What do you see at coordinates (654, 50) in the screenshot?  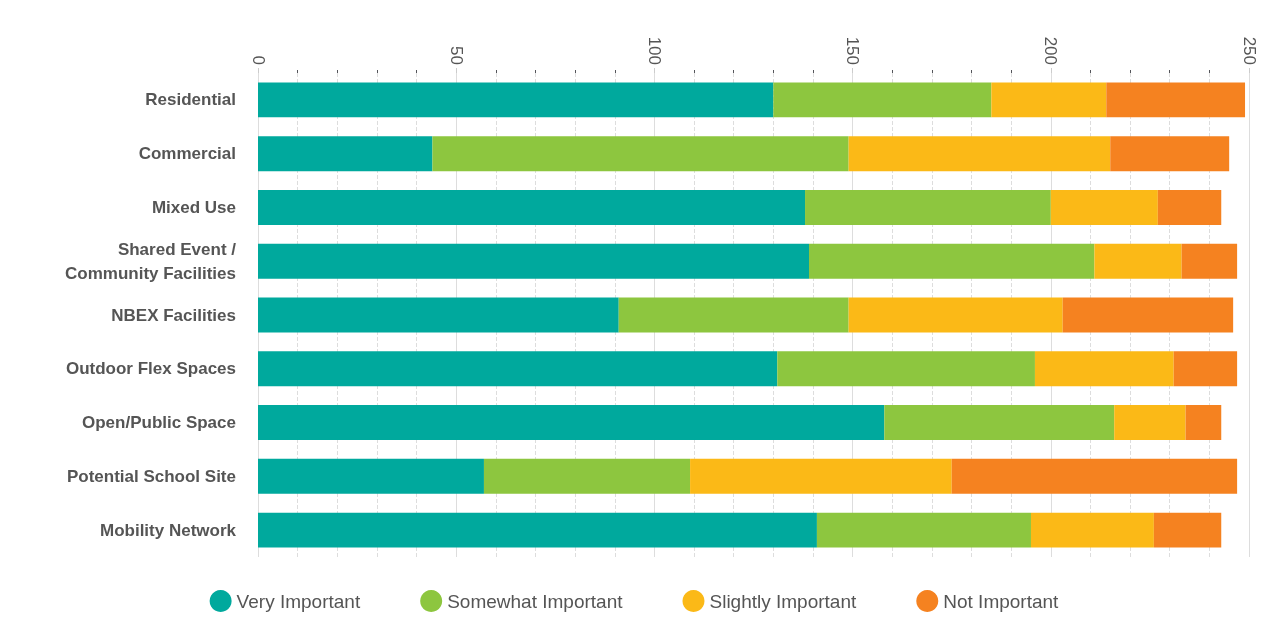 I see `x-tick-label: 100` at bounding box center [654, 50].